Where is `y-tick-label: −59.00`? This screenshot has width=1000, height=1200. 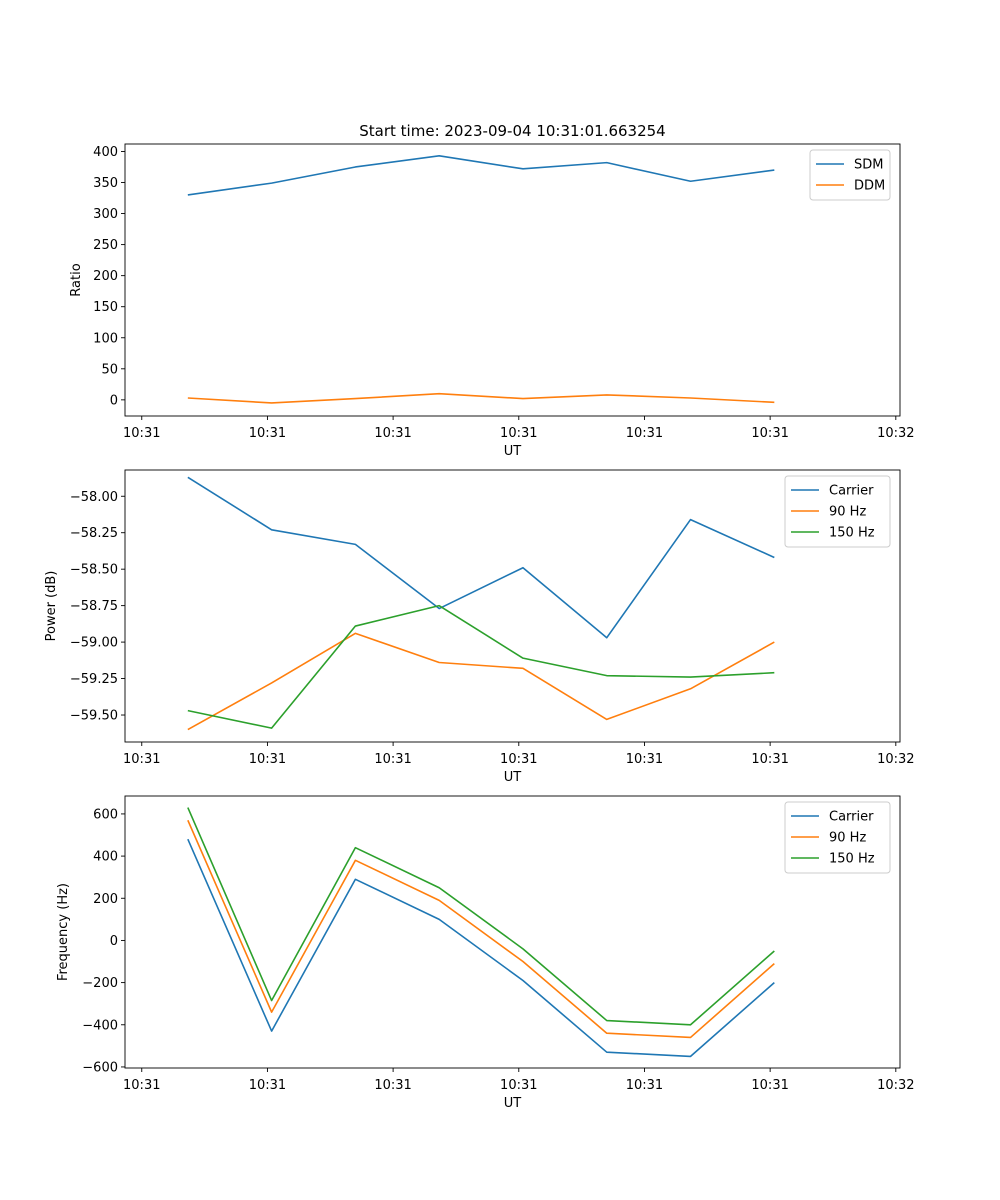
y-tick-label: −59.00 is located at coordinates (94, 643).